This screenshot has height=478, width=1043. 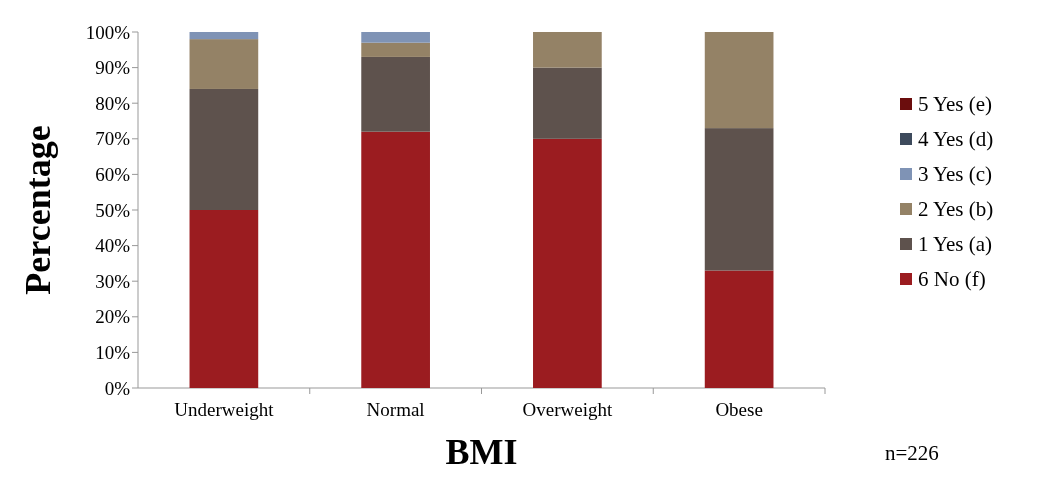 What do you see at coordinates (113, 103) in the screenshot?
I see `y-tick-label: 80%` at bounding box center [113, 103].